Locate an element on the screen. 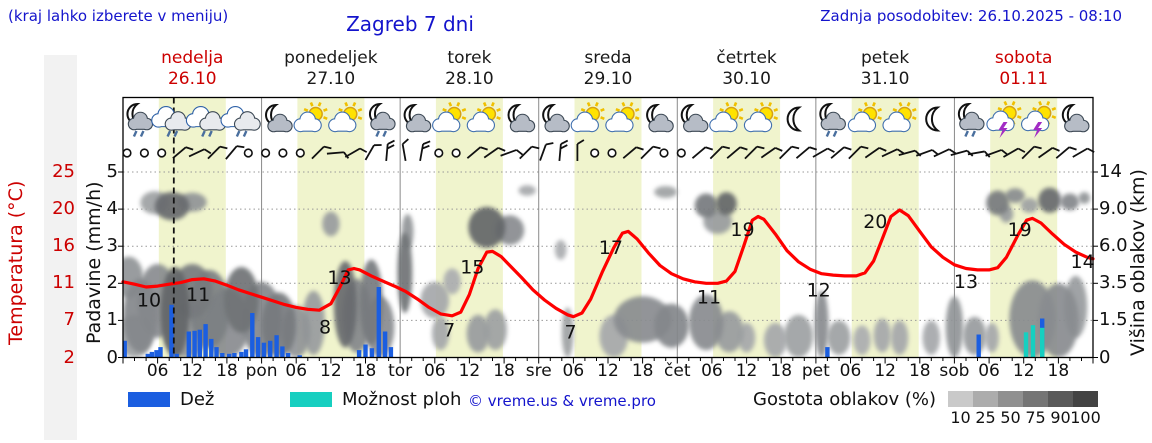 This screenshot has height=443, width=1152. temperature-label: 12 is located at coordinates (819, 290).